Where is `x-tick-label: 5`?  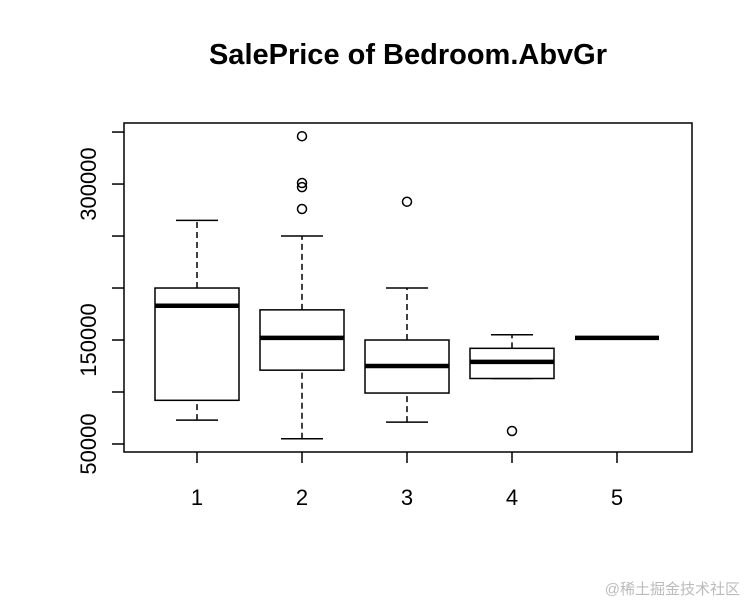 x-tick-label: 5 is located at coordinates (617, 497).